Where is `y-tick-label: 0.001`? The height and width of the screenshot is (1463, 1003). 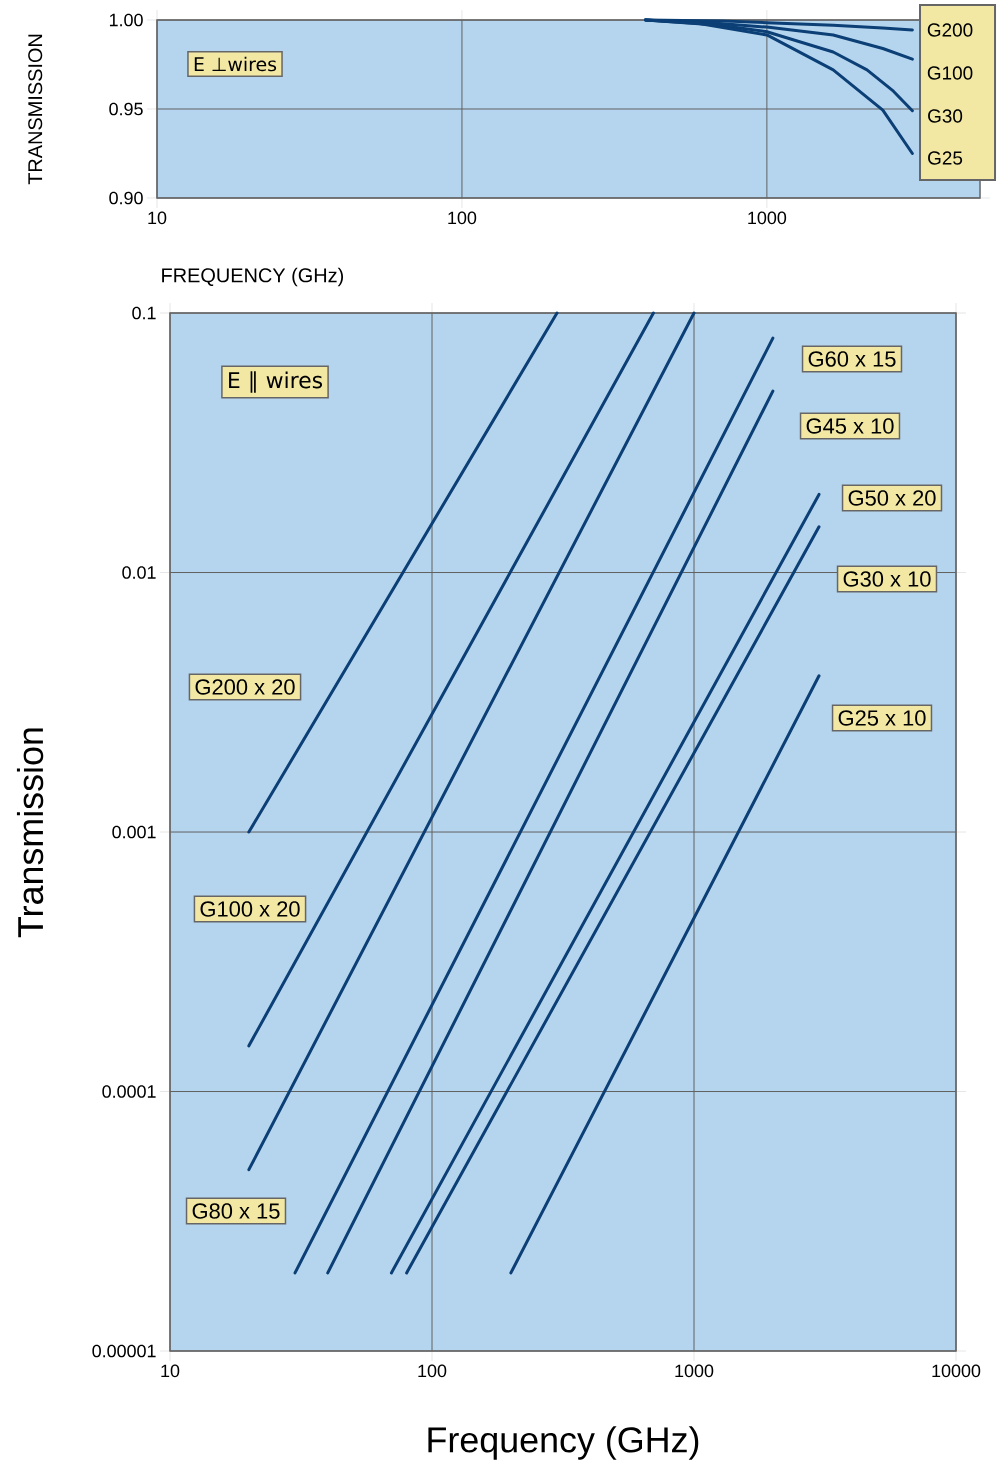 y-tick-label: 0.001 is located at coordinates (134, 832).